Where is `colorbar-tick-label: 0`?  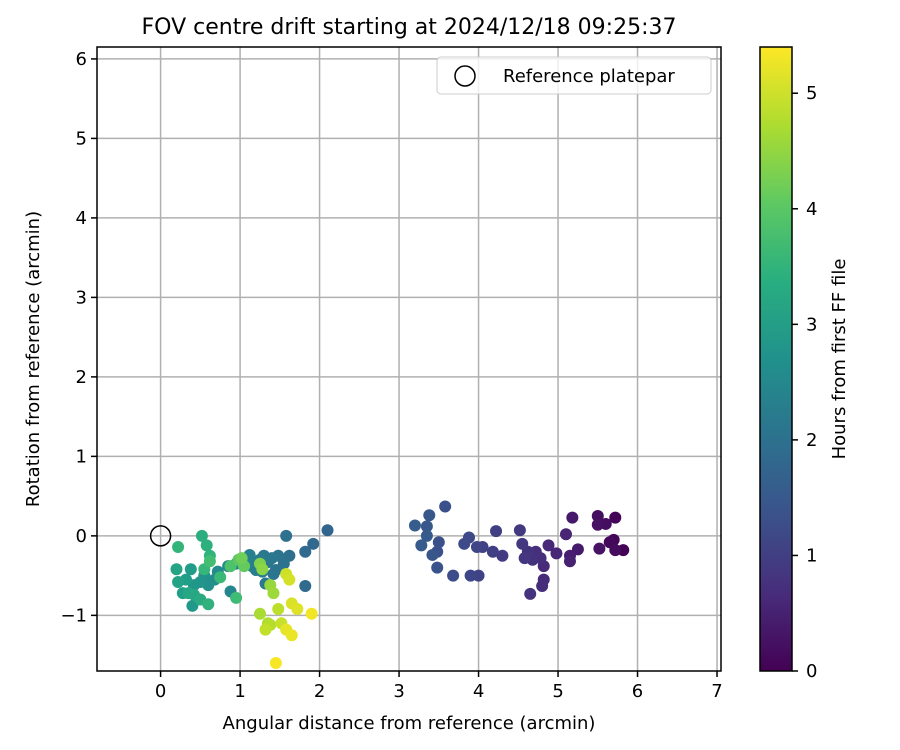
colorbar-tick-label: 0 is located at coordinates (811, 671).